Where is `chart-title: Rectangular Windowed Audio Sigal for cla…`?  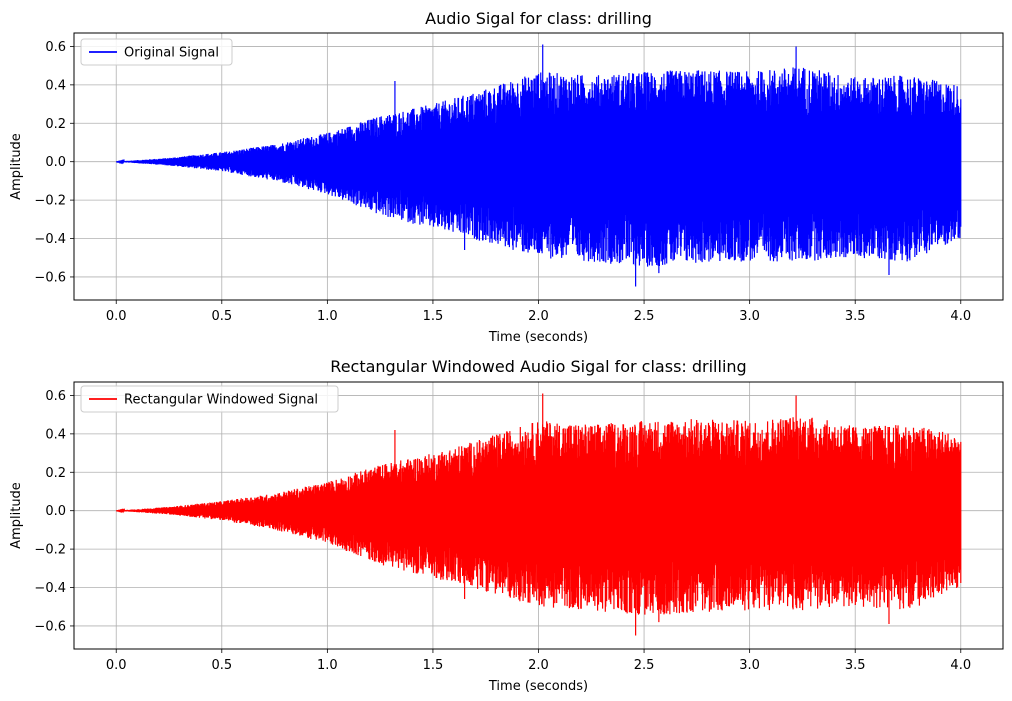 chart-title: Rectangular Windowed Audio Sigal for cla… is located at coordinates (538, 366).